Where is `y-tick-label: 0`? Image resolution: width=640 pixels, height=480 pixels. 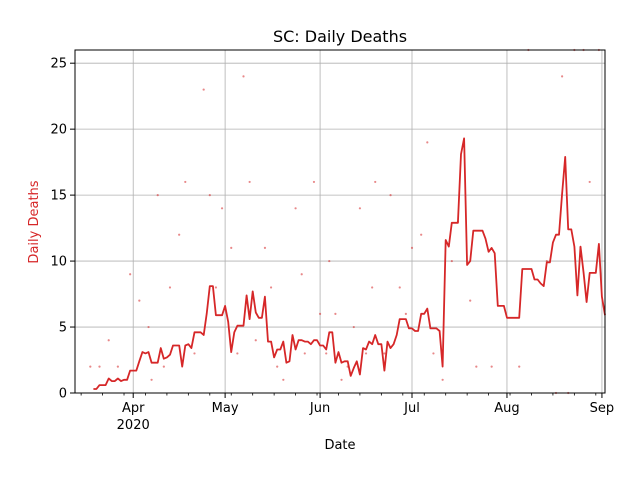
y-tick-label: 0 is located at coordinates (63, 394).